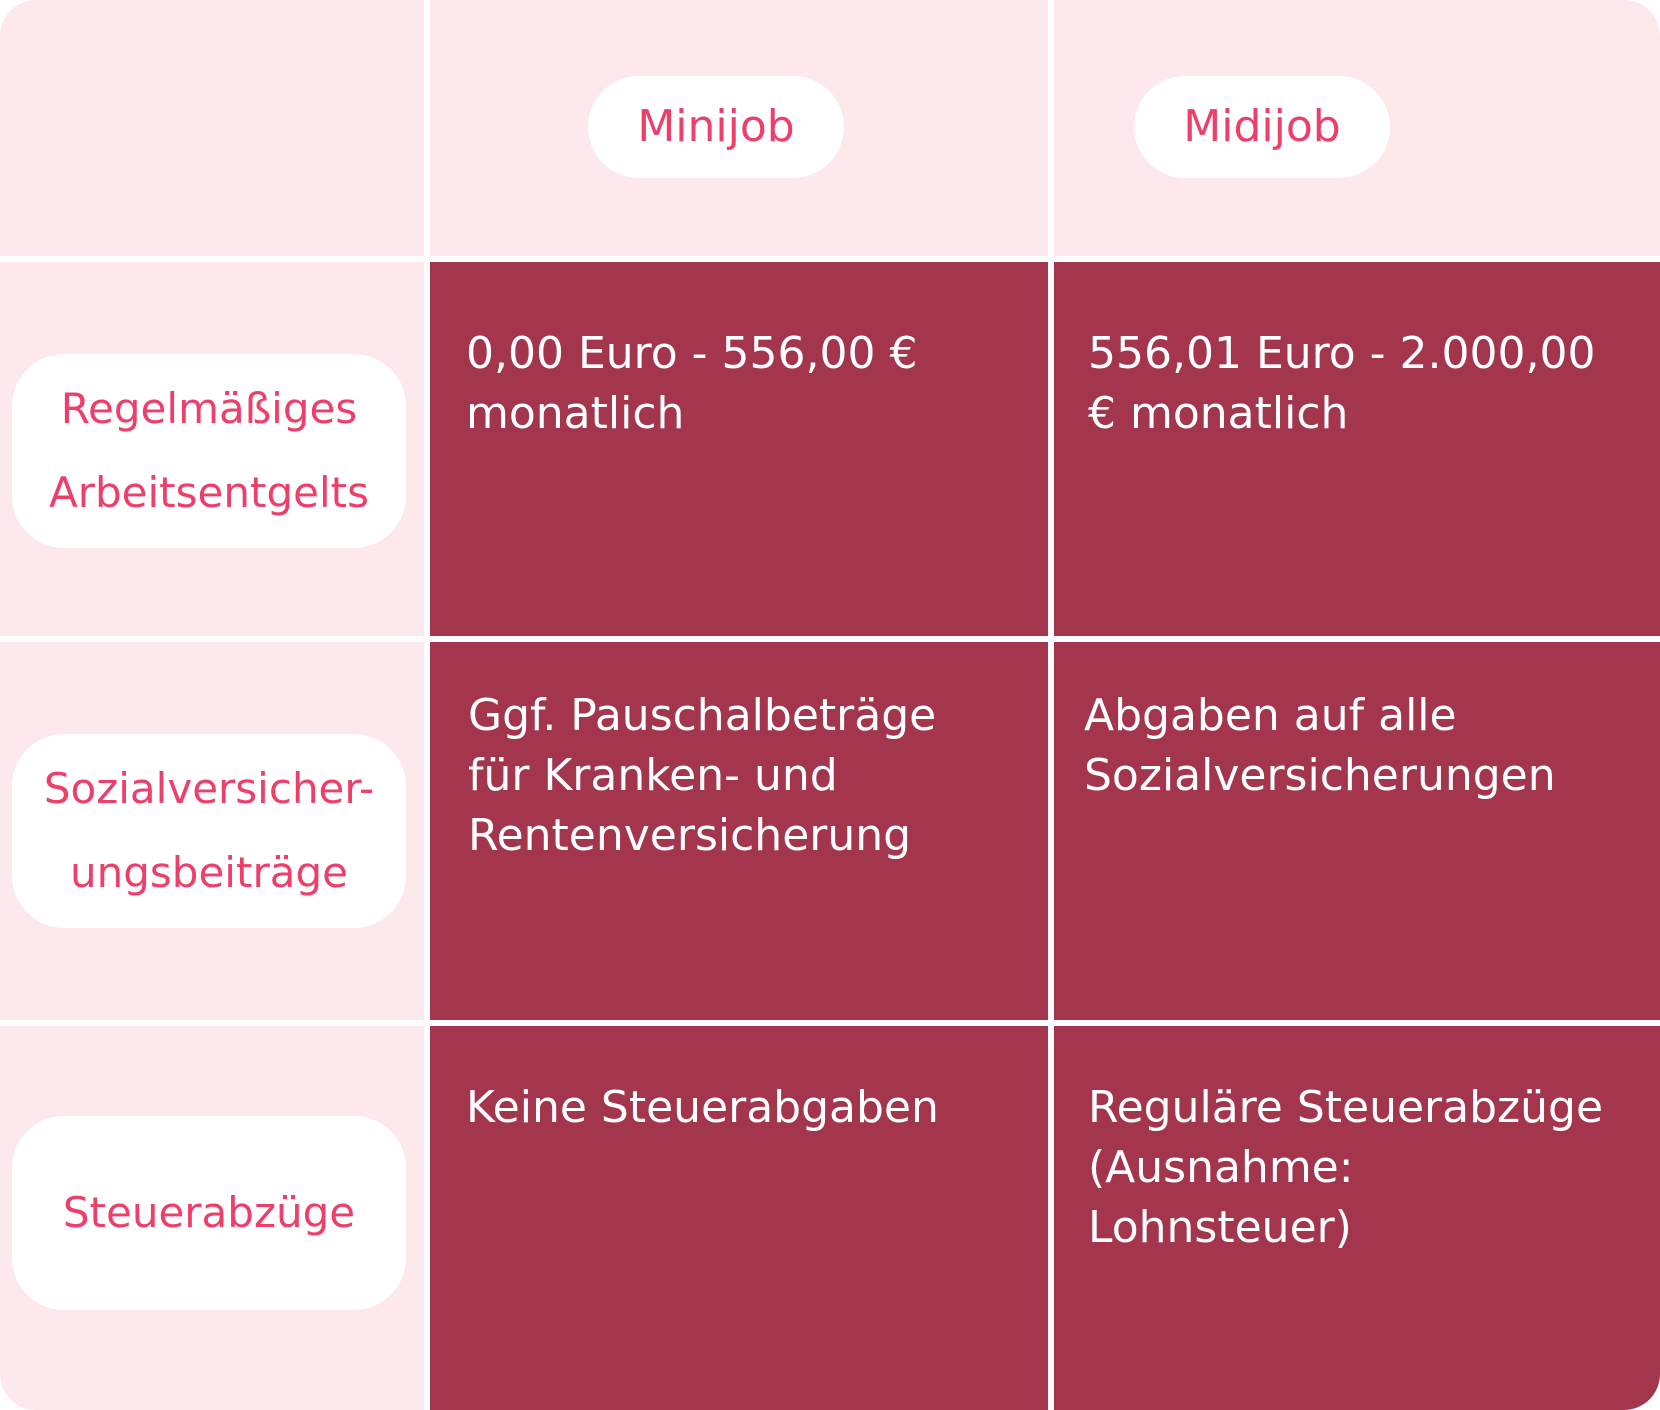 This screenshot has width=1660, height=1410. I want to click on cell-text: 0,00 Euro - 556,00 € monatlich, so click(692, 383).